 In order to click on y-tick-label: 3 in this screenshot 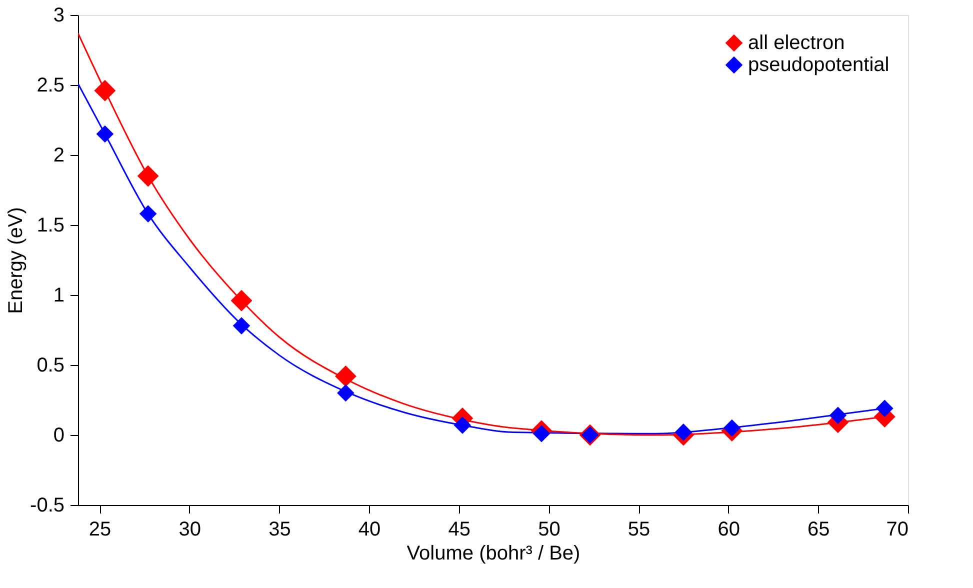, I will do `click(58, 15)`.